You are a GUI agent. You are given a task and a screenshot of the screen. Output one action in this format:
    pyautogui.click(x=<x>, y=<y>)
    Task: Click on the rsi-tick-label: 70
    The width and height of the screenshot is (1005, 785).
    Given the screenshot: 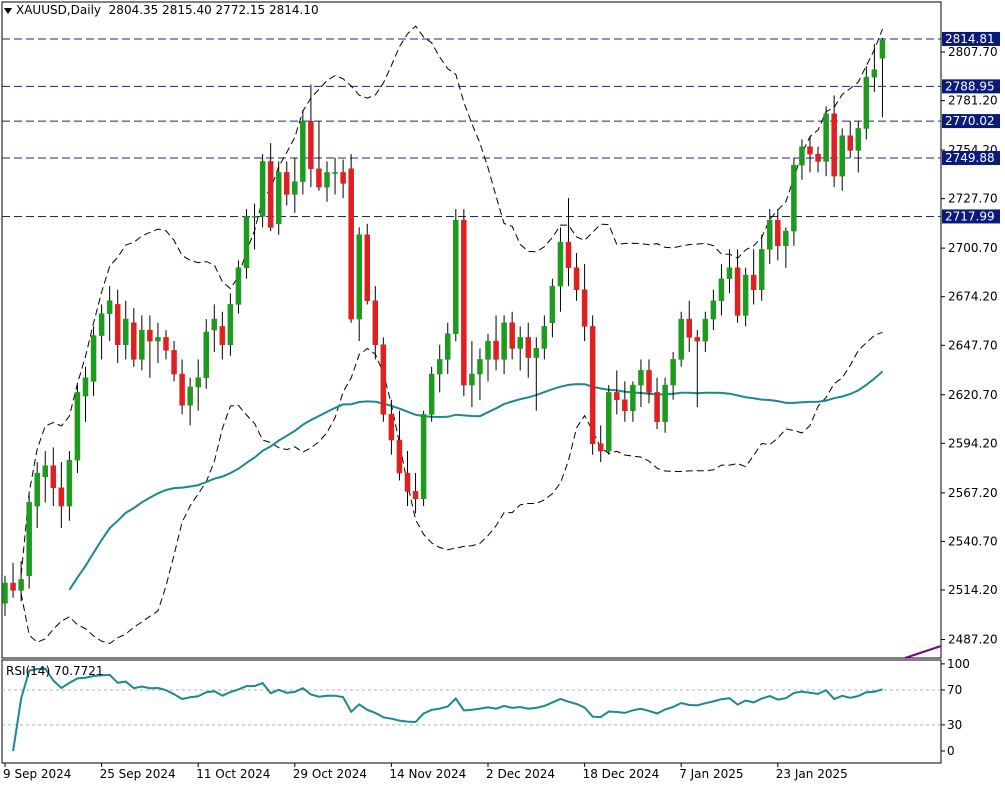 What is the action you would take?
    pyautogui.click(x=954, y=690)
    